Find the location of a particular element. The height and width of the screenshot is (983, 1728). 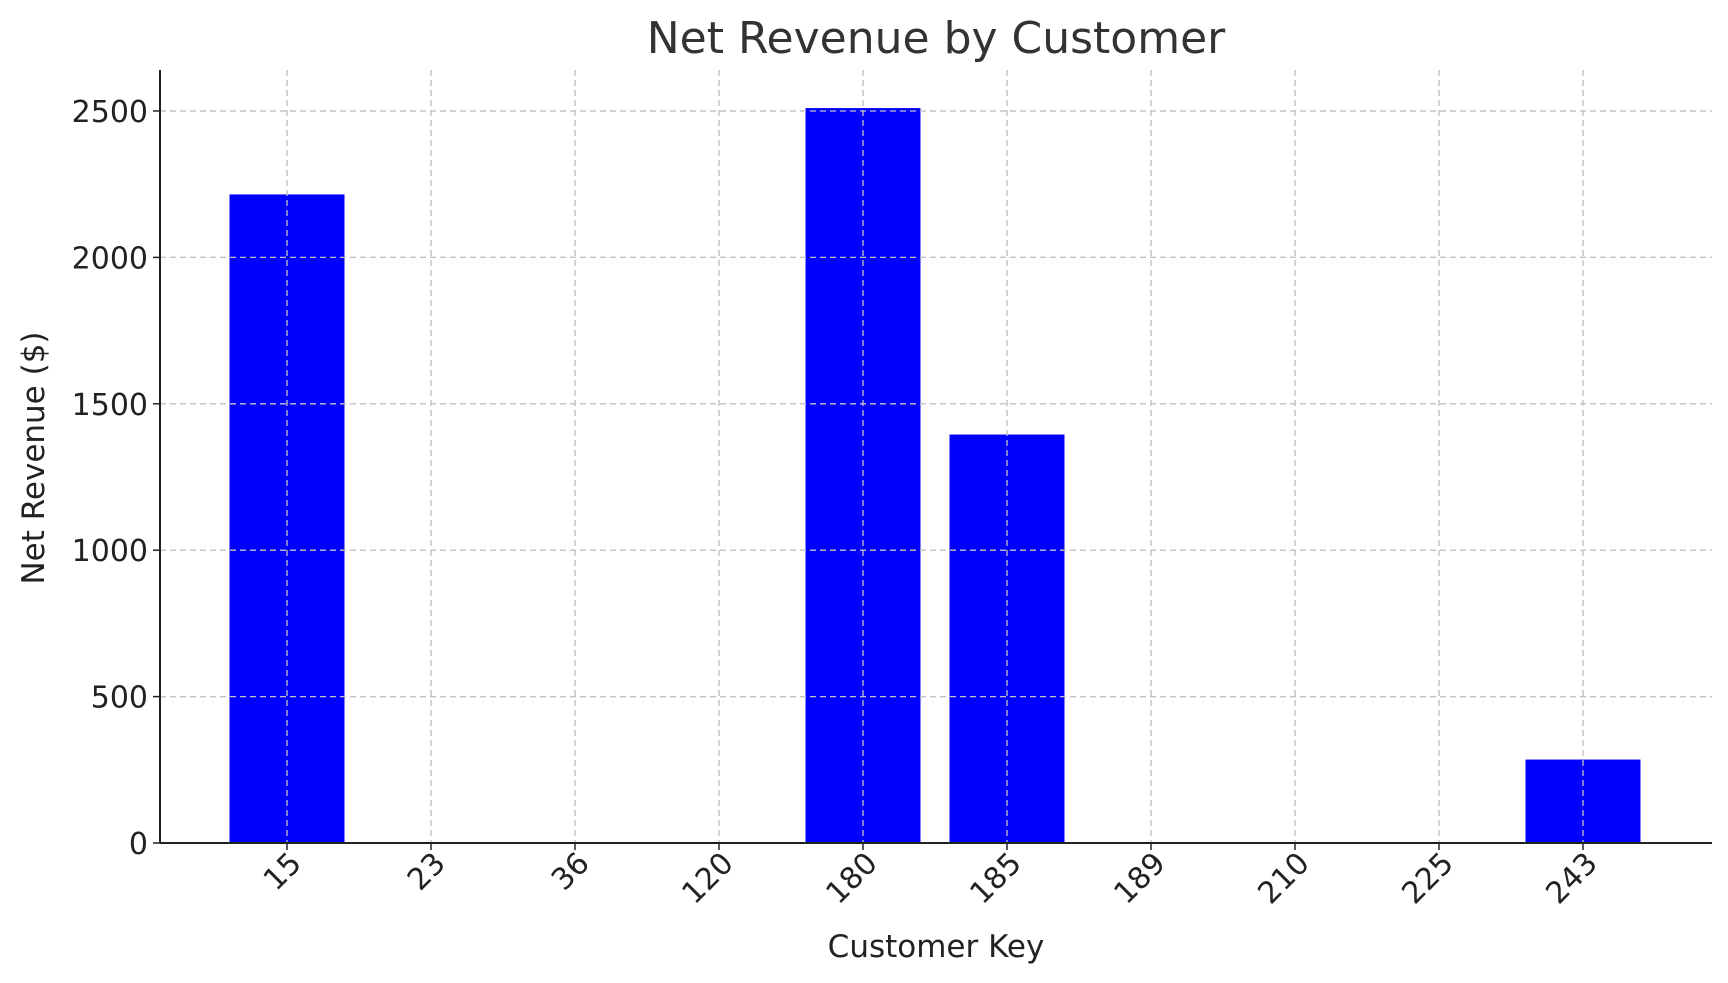

y-axis-label: Net Revenue ($) is located at coordinates (34, 457).